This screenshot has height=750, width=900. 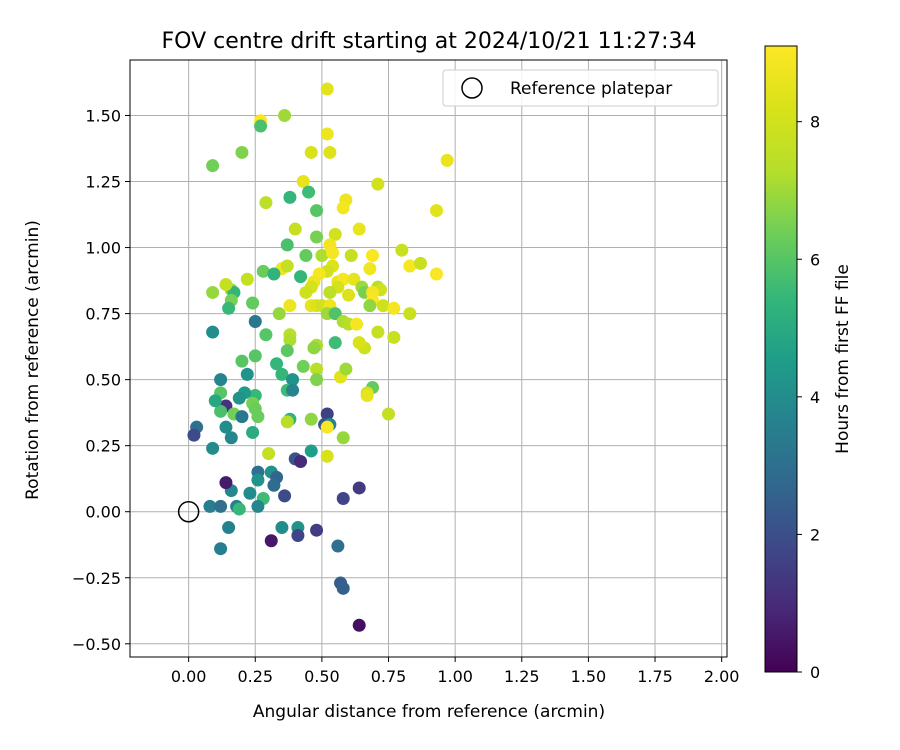 I want to click on y-axis-label: Rotation from reference (arcmin), so click(x=33, y=360).